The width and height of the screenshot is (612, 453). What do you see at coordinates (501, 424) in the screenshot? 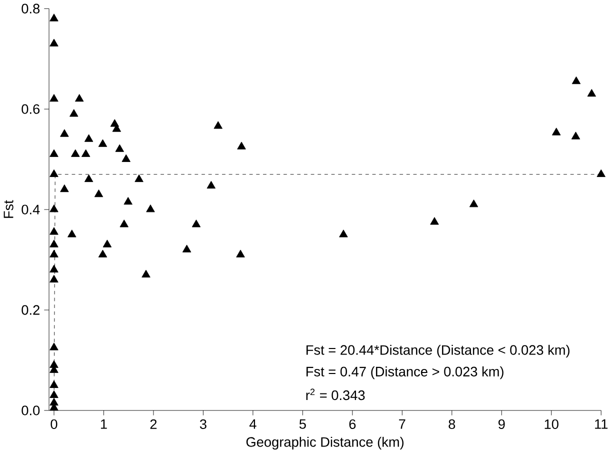
I see `x-tick-label: 9` at bounding box center [501, 424].